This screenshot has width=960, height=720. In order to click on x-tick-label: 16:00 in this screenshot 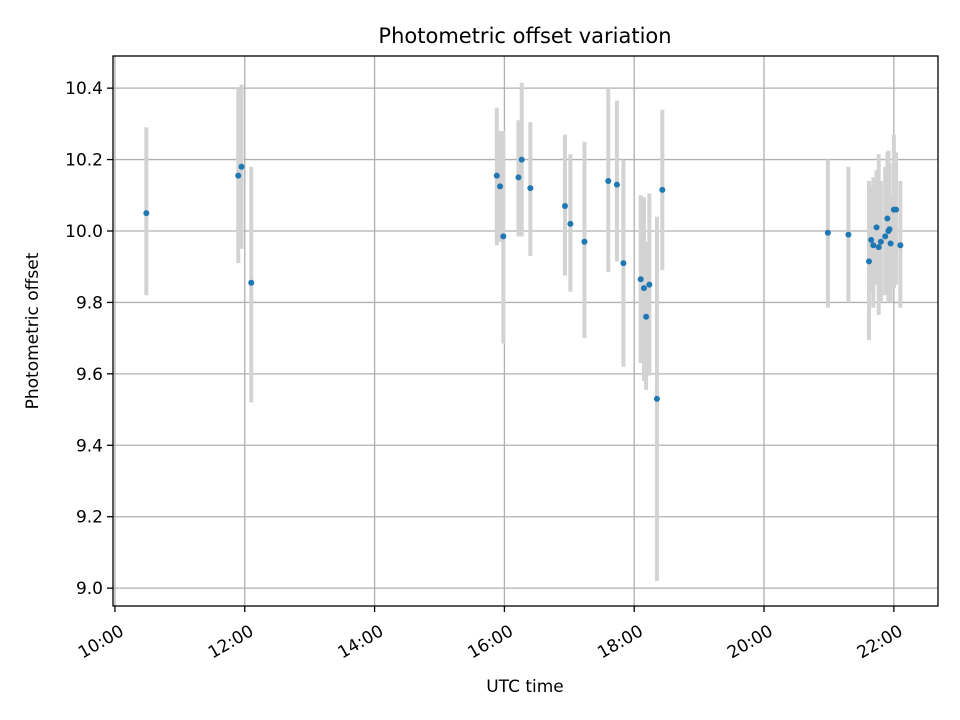, I will do `click(490, 642)`.